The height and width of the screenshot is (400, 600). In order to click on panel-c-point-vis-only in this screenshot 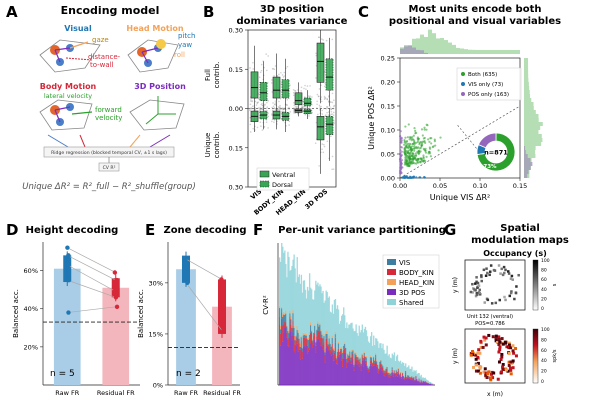, I will do `click(416, 177)`.